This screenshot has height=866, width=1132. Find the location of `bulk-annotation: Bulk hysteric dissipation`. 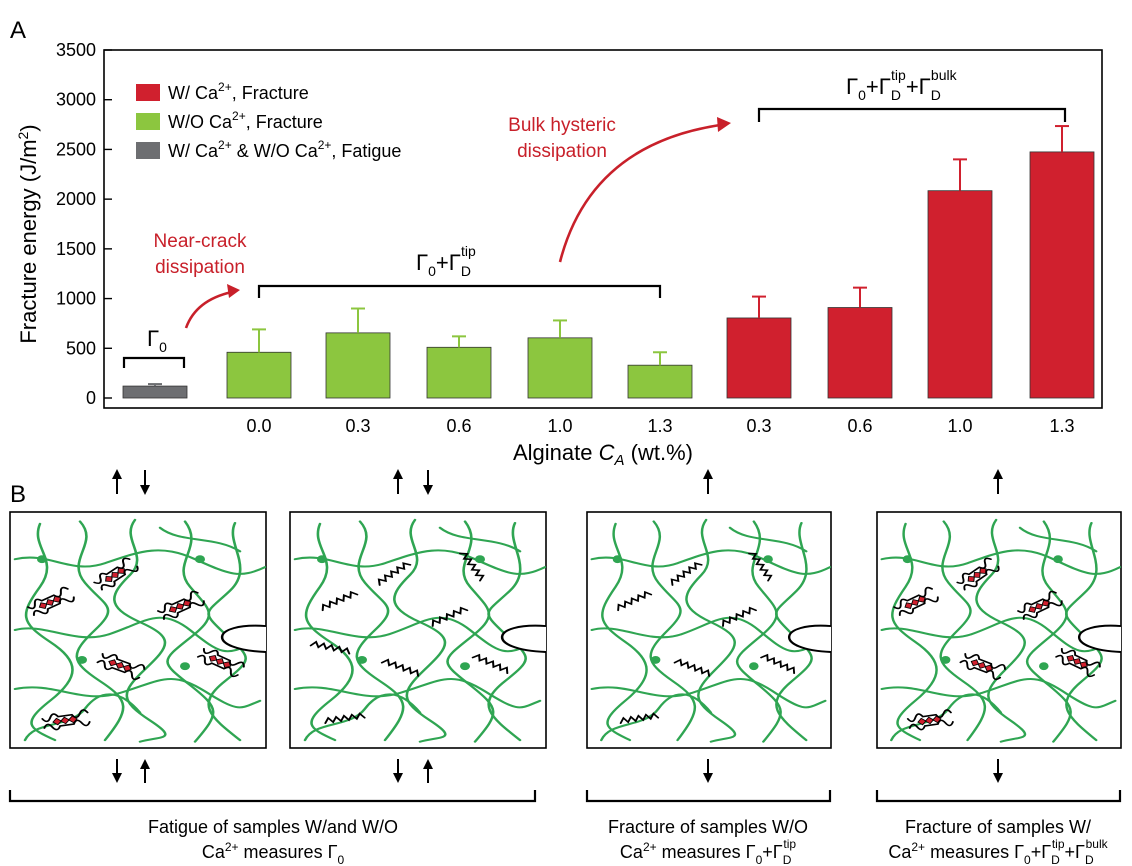

bulk-annotation: Bulk hysteric dissipation is located at coordinates (619, 188).